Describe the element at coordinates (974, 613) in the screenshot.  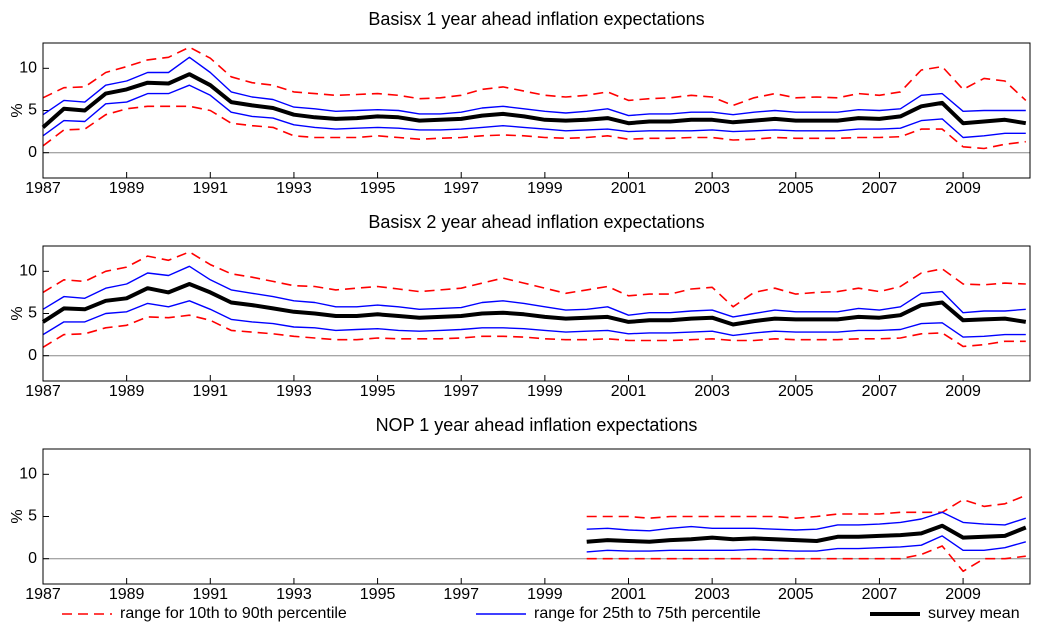
I see `legend-label: survey mean` at that location.